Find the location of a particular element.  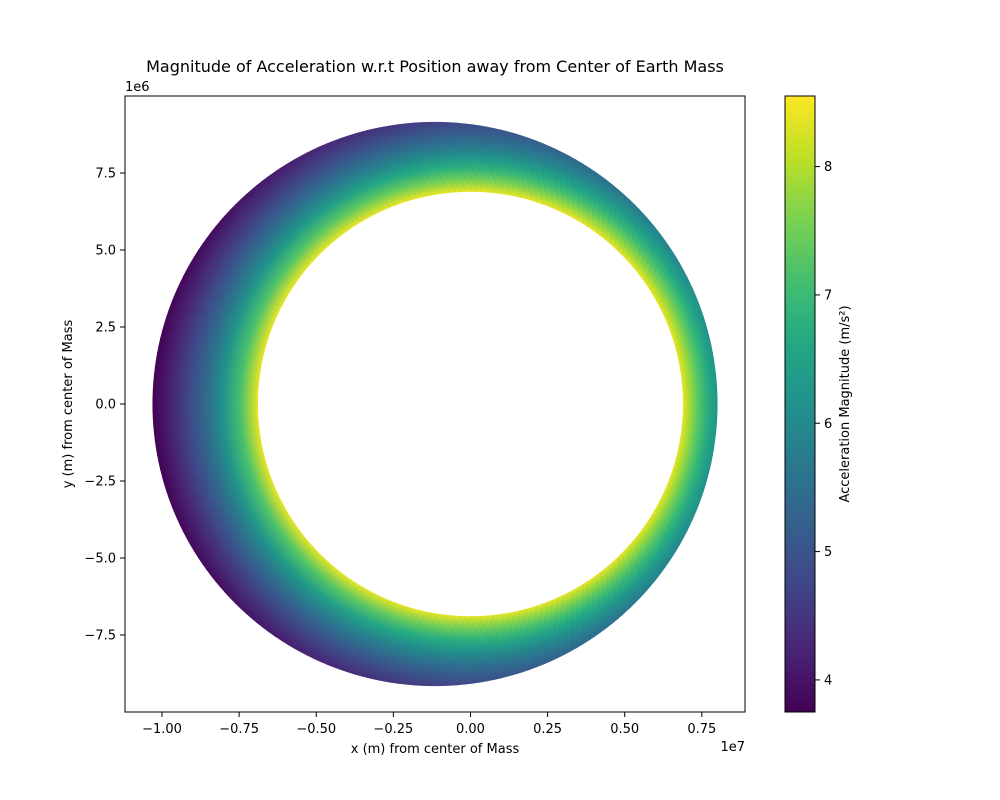

x-tick-label: −1.00 is located at coordinates (162, 729).